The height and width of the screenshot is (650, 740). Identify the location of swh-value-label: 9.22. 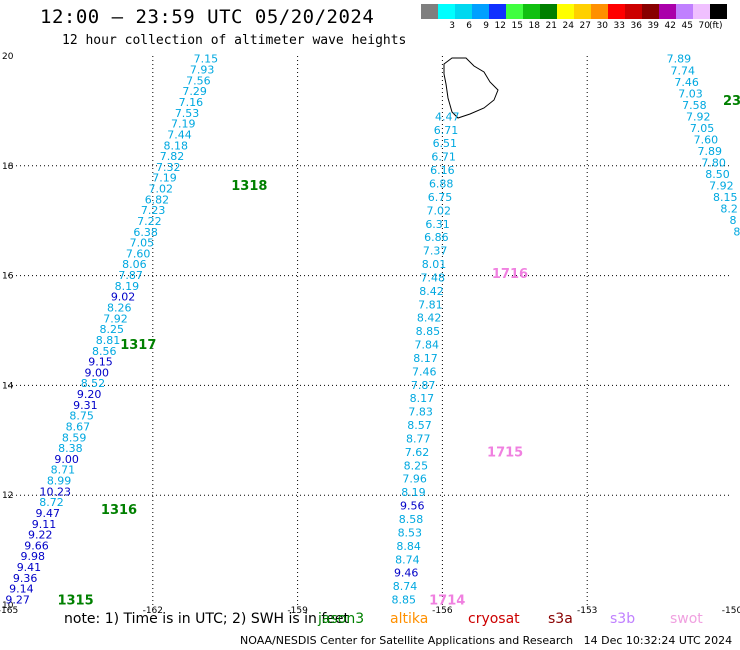
(40, 535).